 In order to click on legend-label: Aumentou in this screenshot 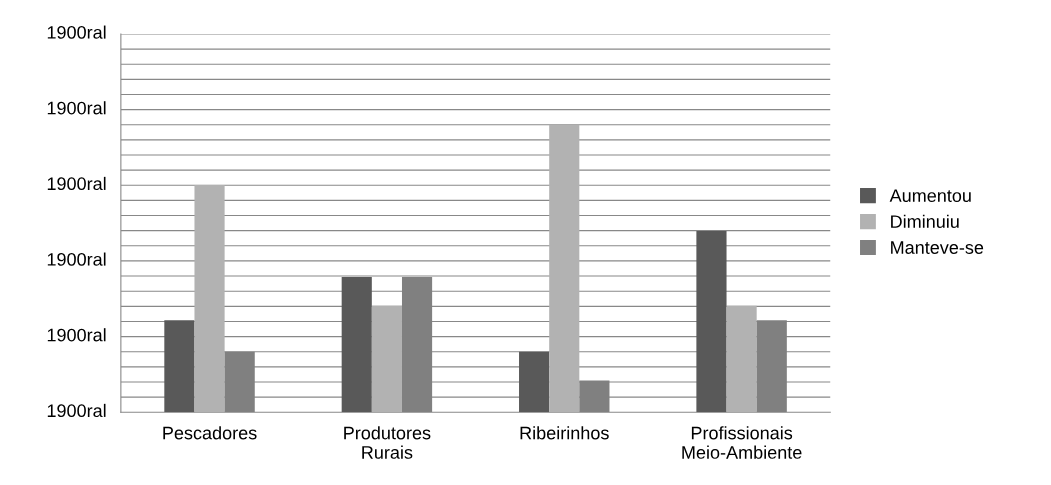, I will do `click(930, 196)`.